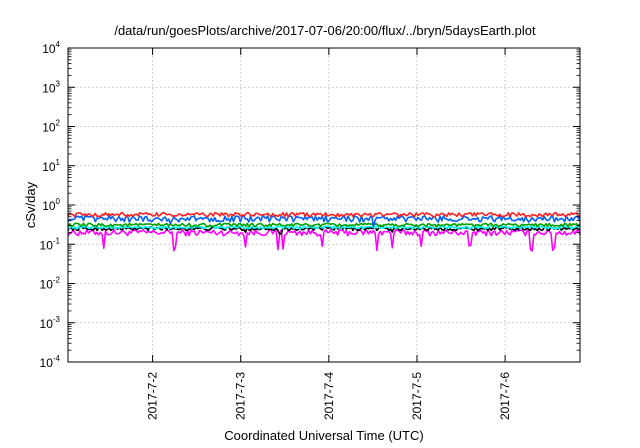  I want to click on y-tick-label: 10⁴, so click(51, 48).